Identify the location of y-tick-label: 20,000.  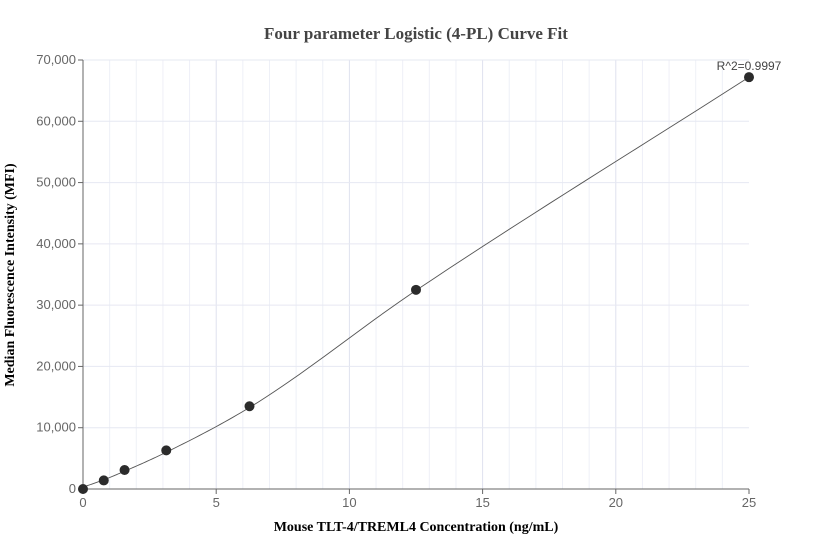
(56, 365).